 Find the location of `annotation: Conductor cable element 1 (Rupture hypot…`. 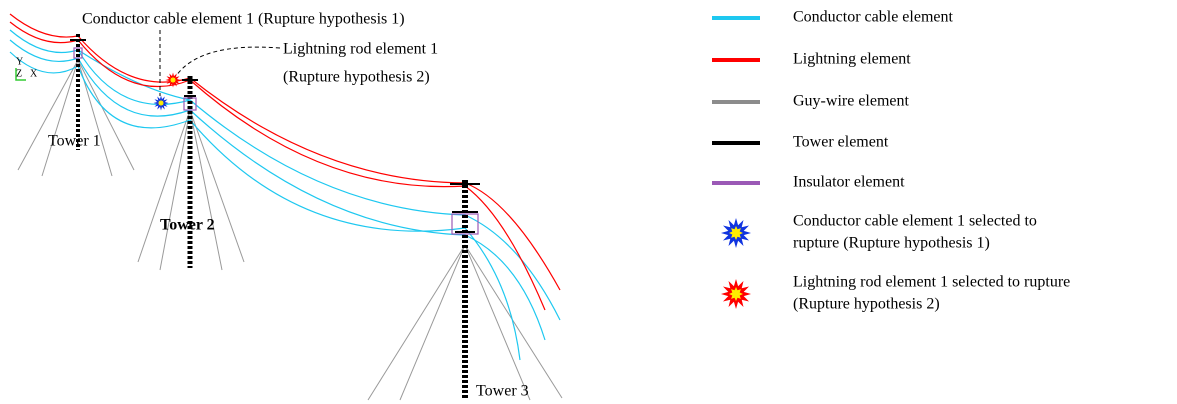

annotation: Conductor cable element 1 (Rupture hypot… is located at coordinates (243, 19).